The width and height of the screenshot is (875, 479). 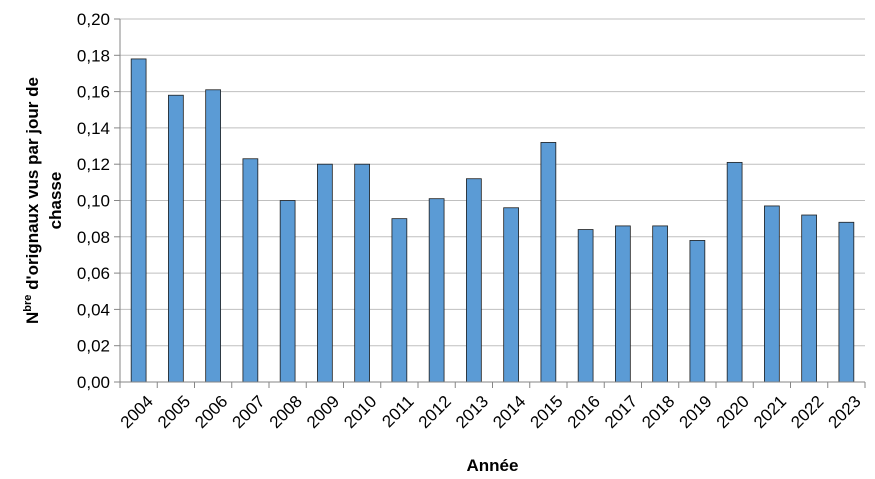 I want to click on y-axis-title-superscript: bre, so click(x=28, y=303).